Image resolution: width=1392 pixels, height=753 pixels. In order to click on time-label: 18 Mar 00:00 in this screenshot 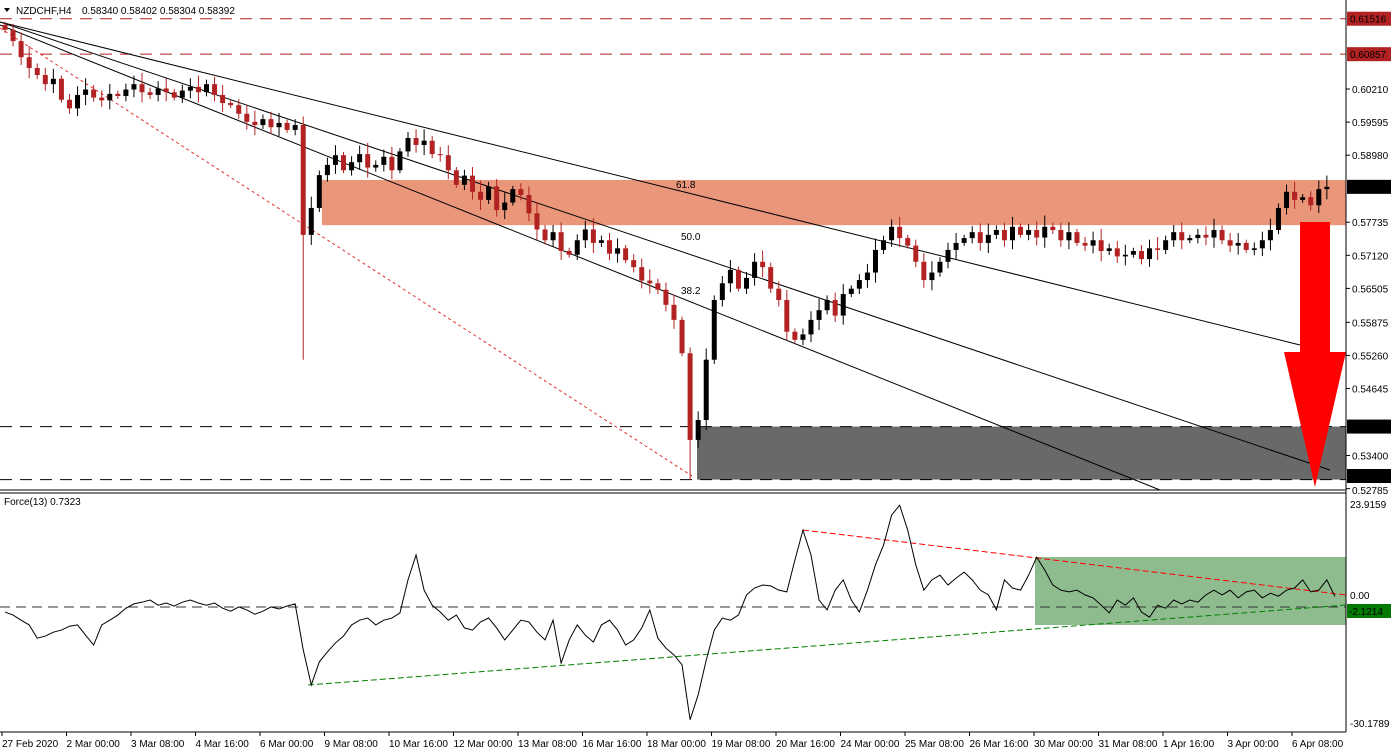, I will do `click(676, 744)`.